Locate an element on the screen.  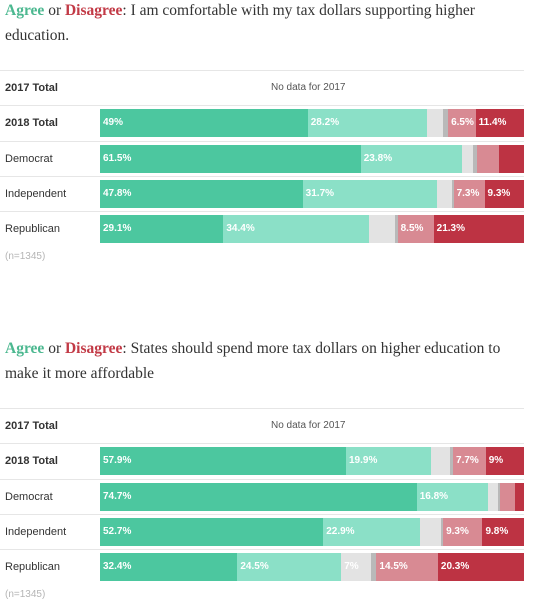
bar-segment: 7% is located at coordinates (356, 567).